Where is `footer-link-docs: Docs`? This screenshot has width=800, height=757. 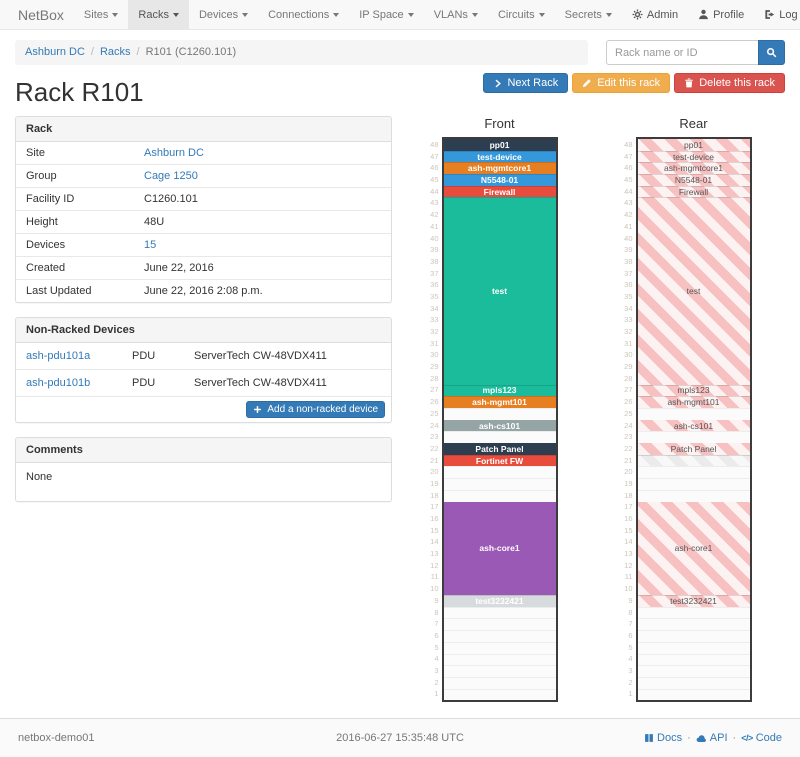
footer-link-docs: Docs is located at coordinates (663, 738).